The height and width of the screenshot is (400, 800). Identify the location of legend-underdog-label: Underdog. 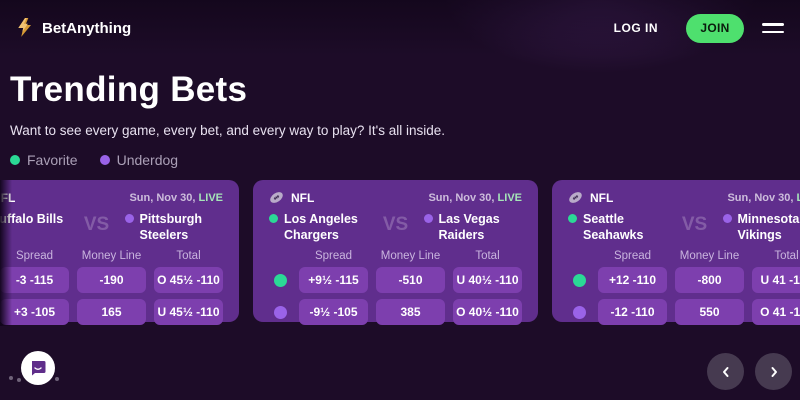
(147, 160).